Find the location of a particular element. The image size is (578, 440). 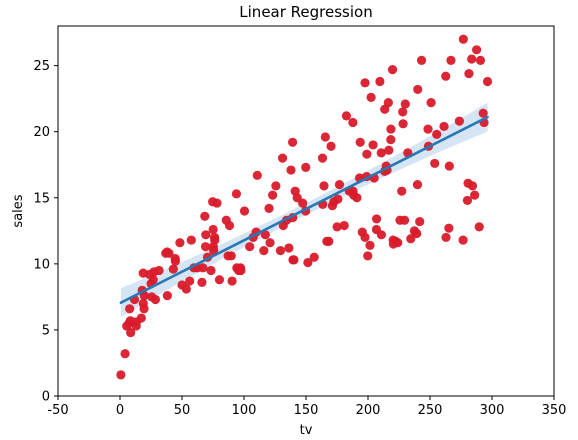

y-tick-label: 5 is located at coordinates (46, 330).